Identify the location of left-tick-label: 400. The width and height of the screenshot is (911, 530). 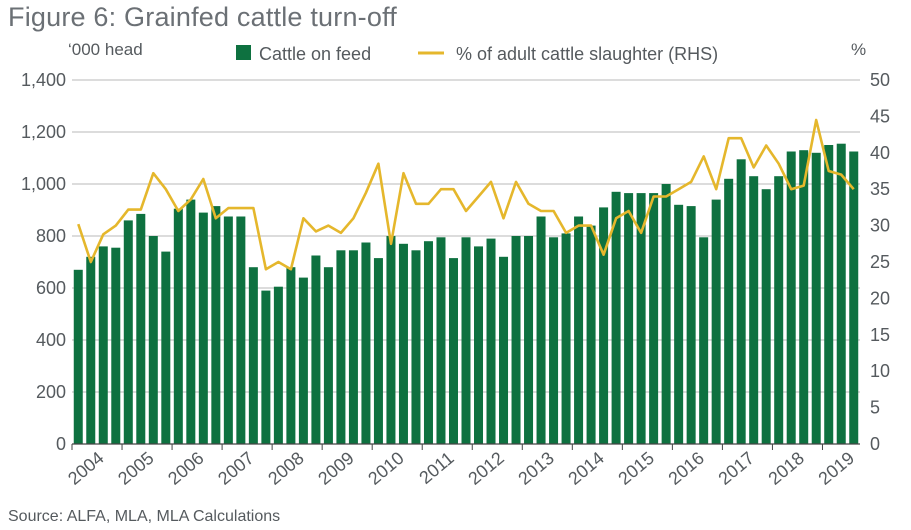
(51, 340).